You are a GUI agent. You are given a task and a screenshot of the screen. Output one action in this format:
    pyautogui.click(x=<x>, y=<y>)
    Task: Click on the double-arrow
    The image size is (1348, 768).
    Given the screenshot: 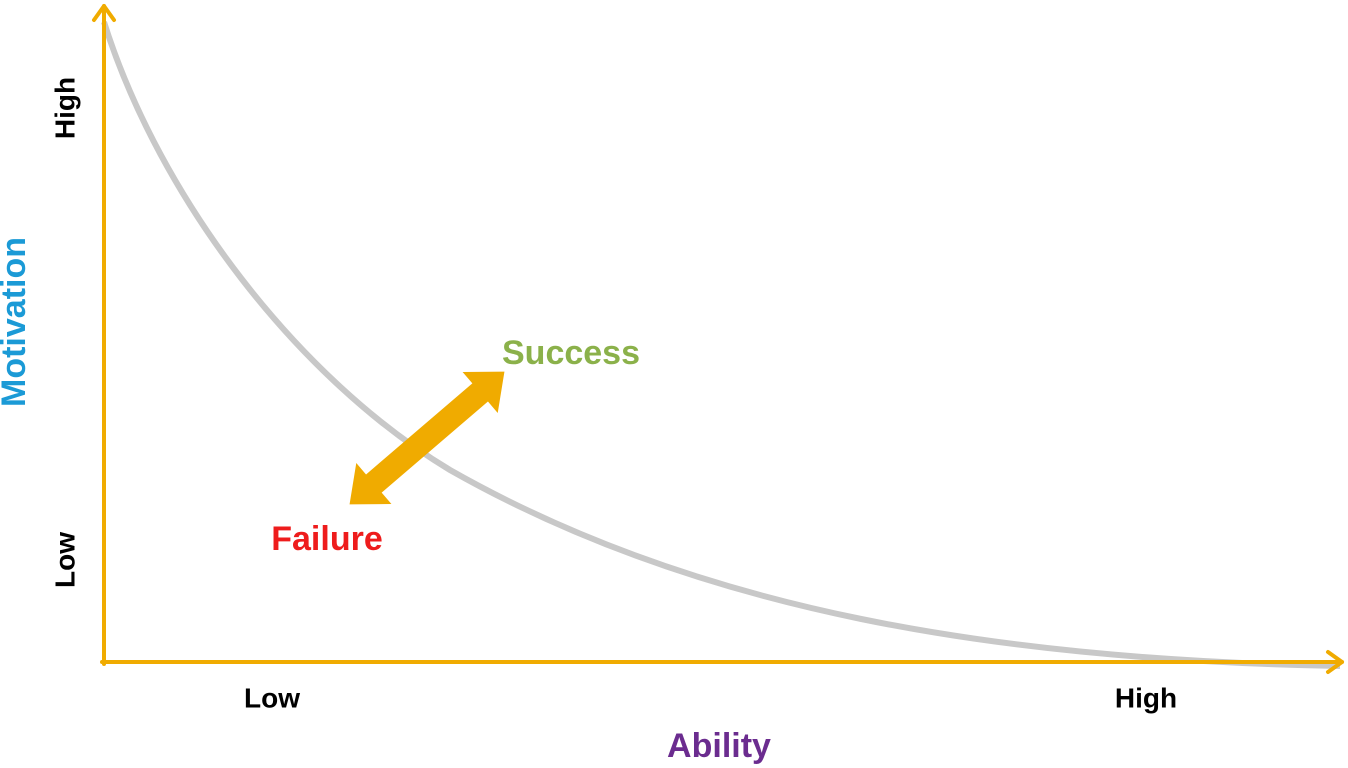 What is the action you would take?
    pyautogui.click(x=427, y=438)
    